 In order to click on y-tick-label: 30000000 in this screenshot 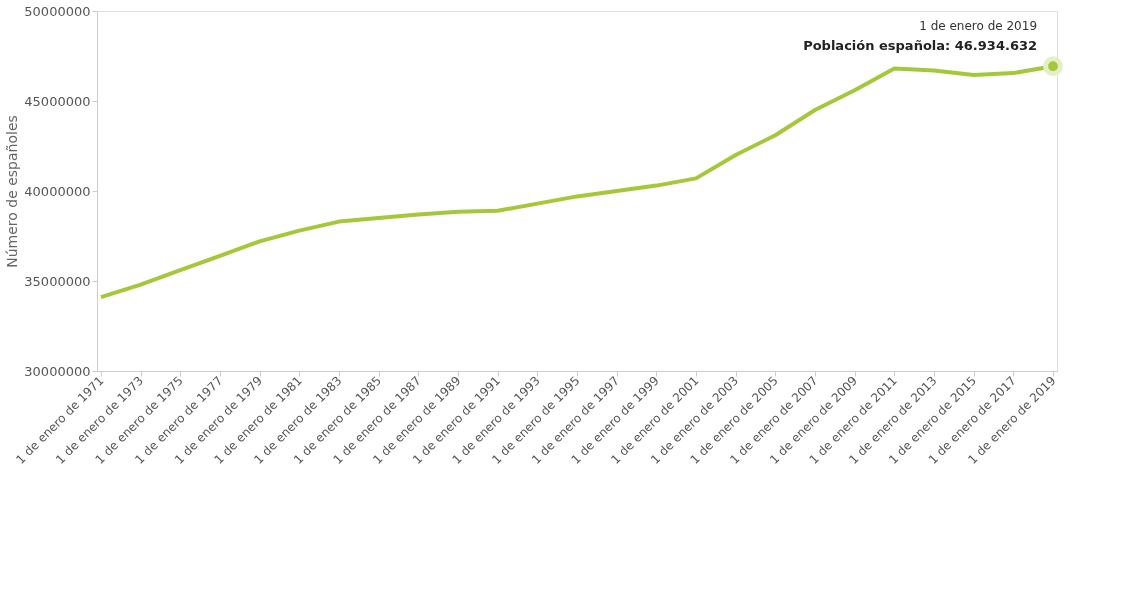, I will do `click(57, 371)`.